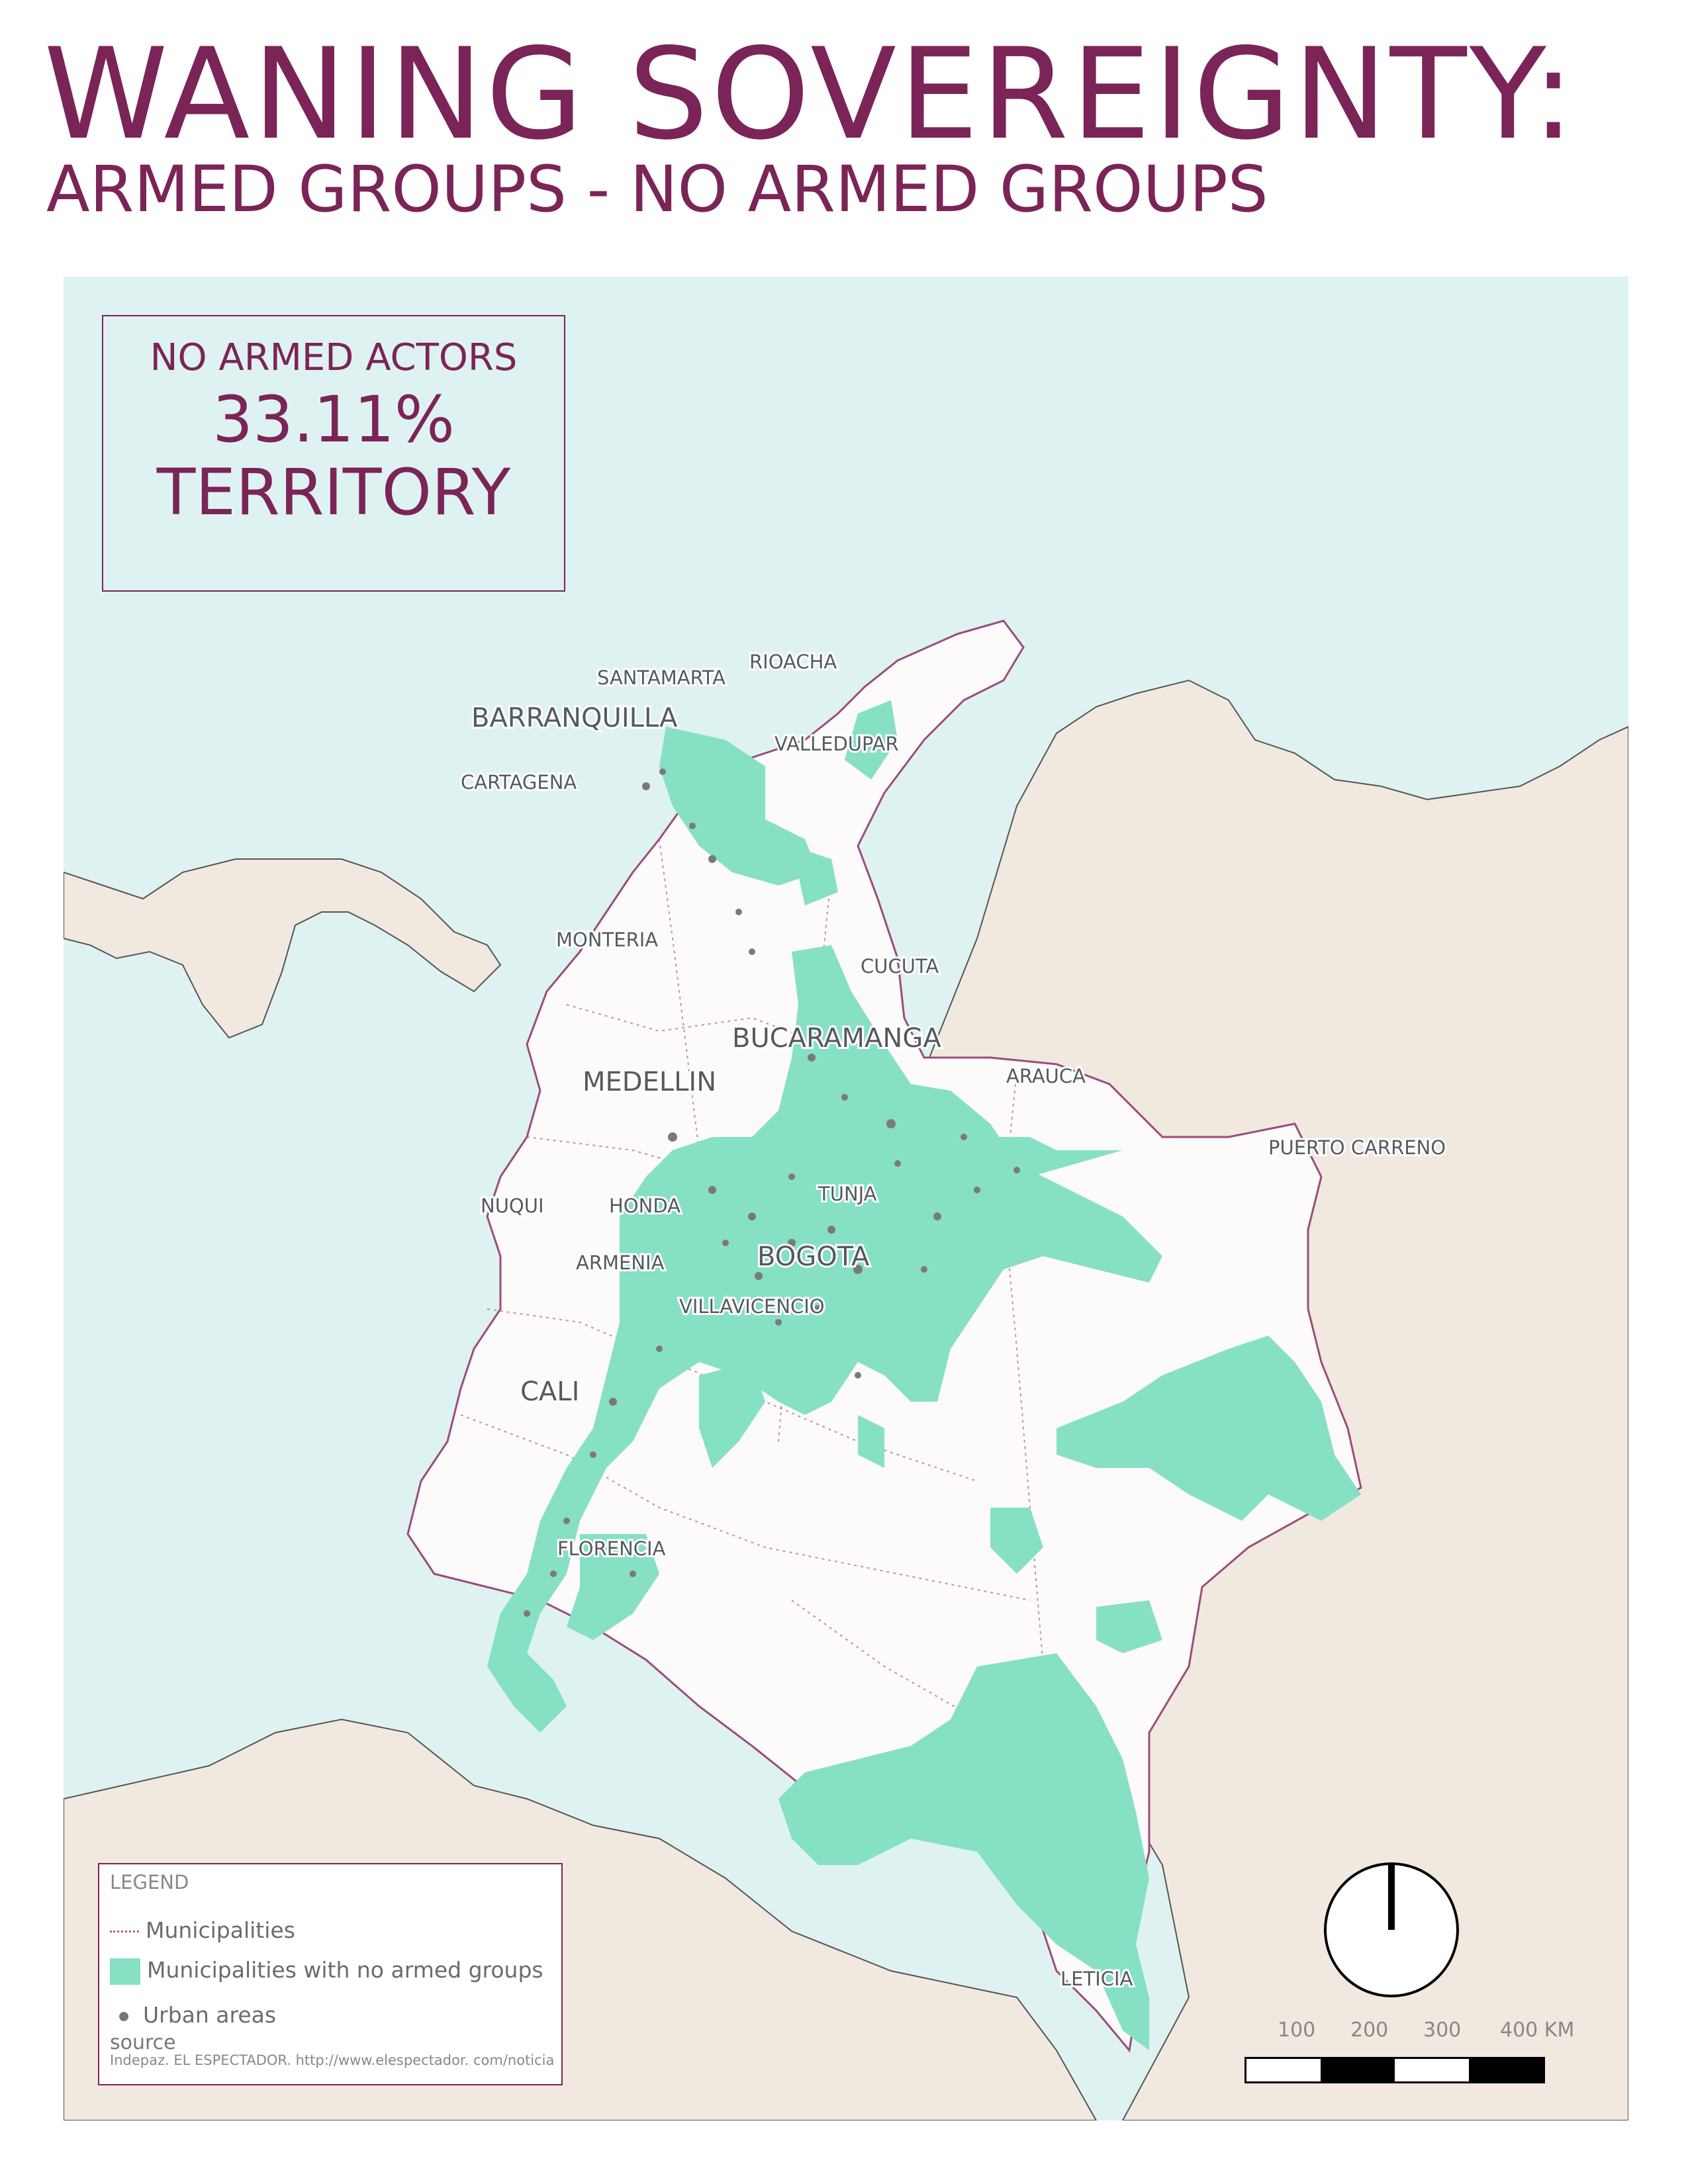  What do you see at coordinates (813, 1257) in the screenshot?
I see `city-label-bogota: BOGOTA` at bounding box center [813, 1257].